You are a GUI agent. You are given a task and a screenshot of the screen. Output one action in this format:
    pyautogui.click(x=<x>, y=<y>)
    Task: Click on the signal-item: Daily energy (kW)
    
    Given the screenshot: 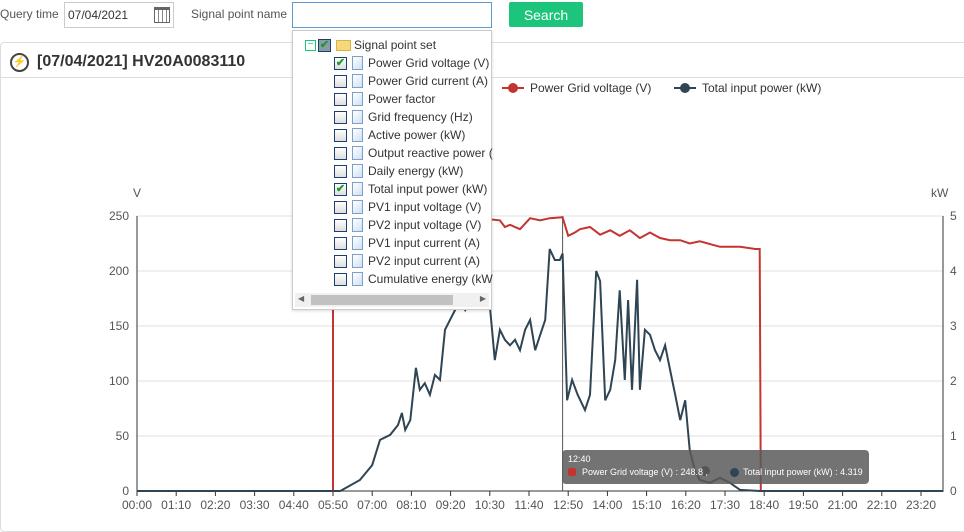 What is the action you would take?
    pyautogui.click(x=398, y=171)
    